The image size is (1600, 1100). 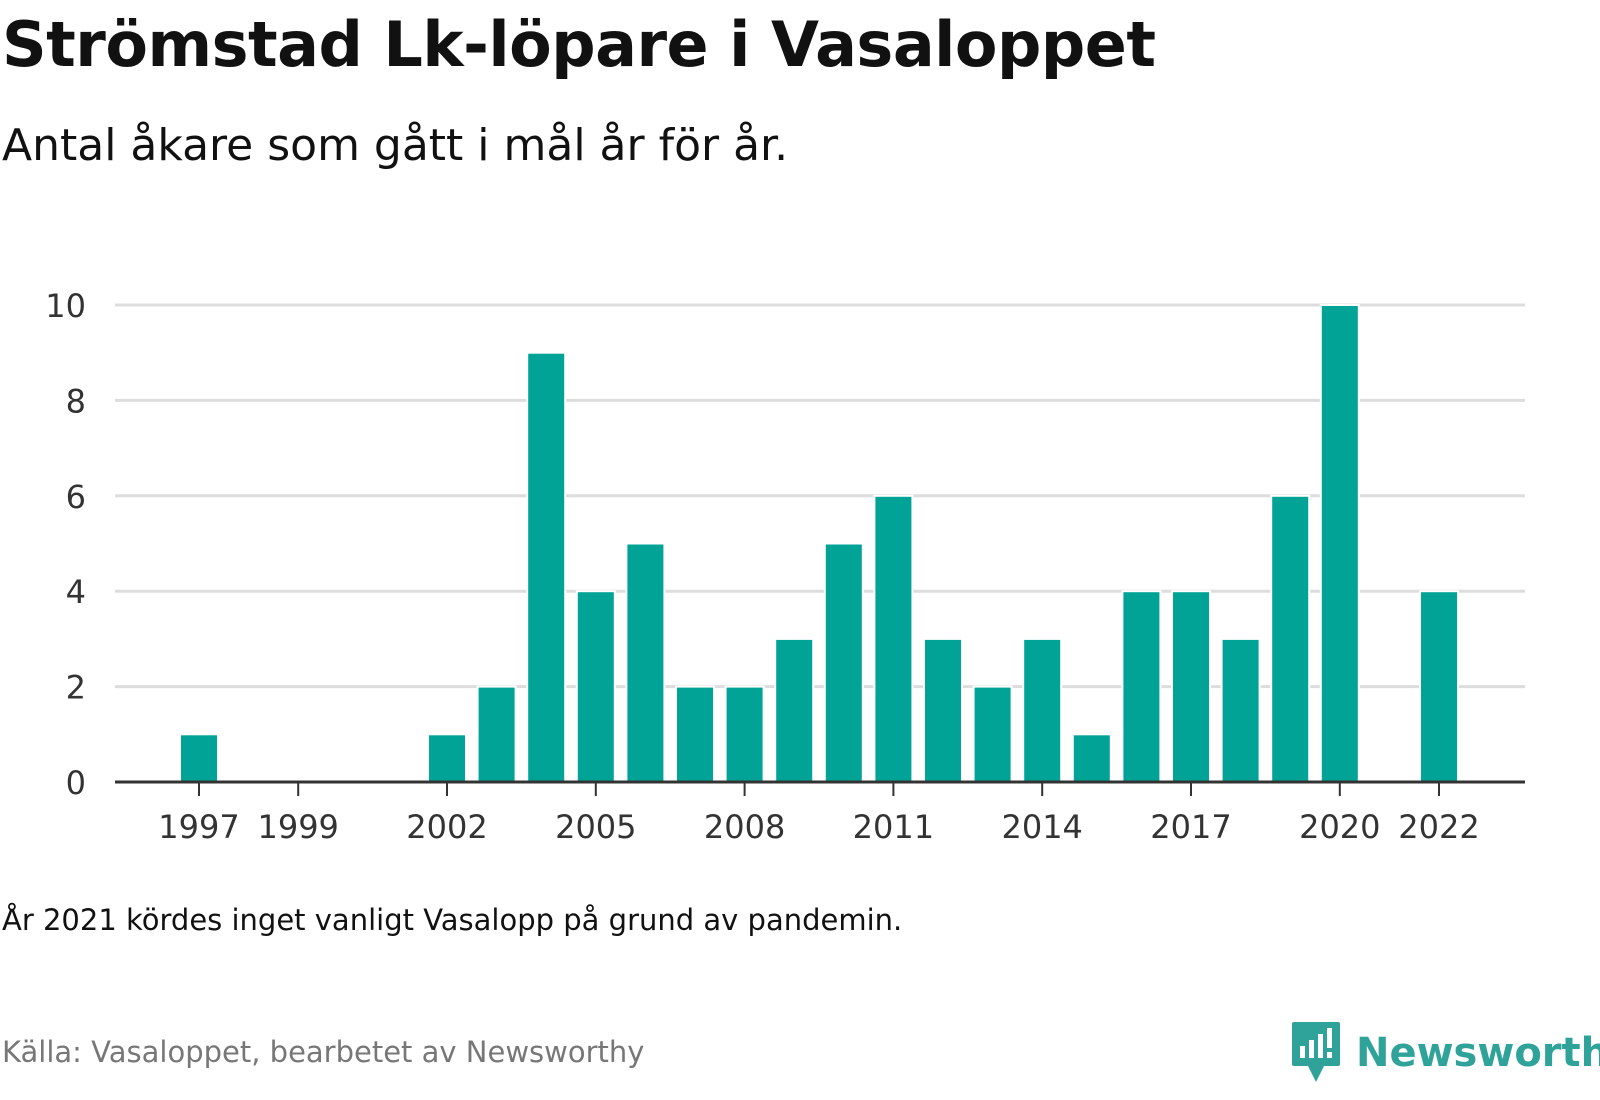 I want to click on x-tick-label: 2017, so click(x=1190, y=827).